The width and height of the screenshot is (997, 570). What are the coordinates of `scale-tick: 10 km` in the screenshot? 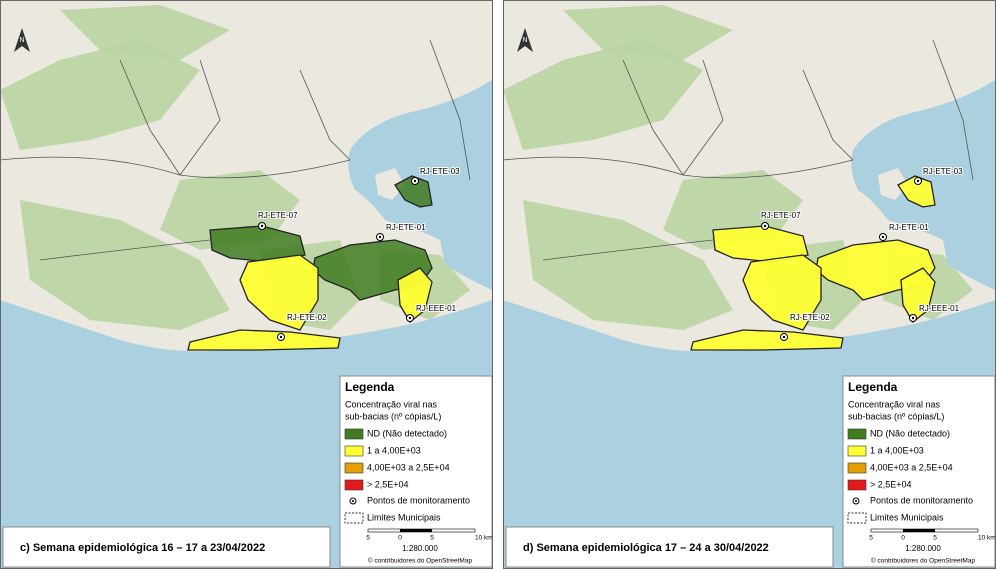 It's located at (484, 538).